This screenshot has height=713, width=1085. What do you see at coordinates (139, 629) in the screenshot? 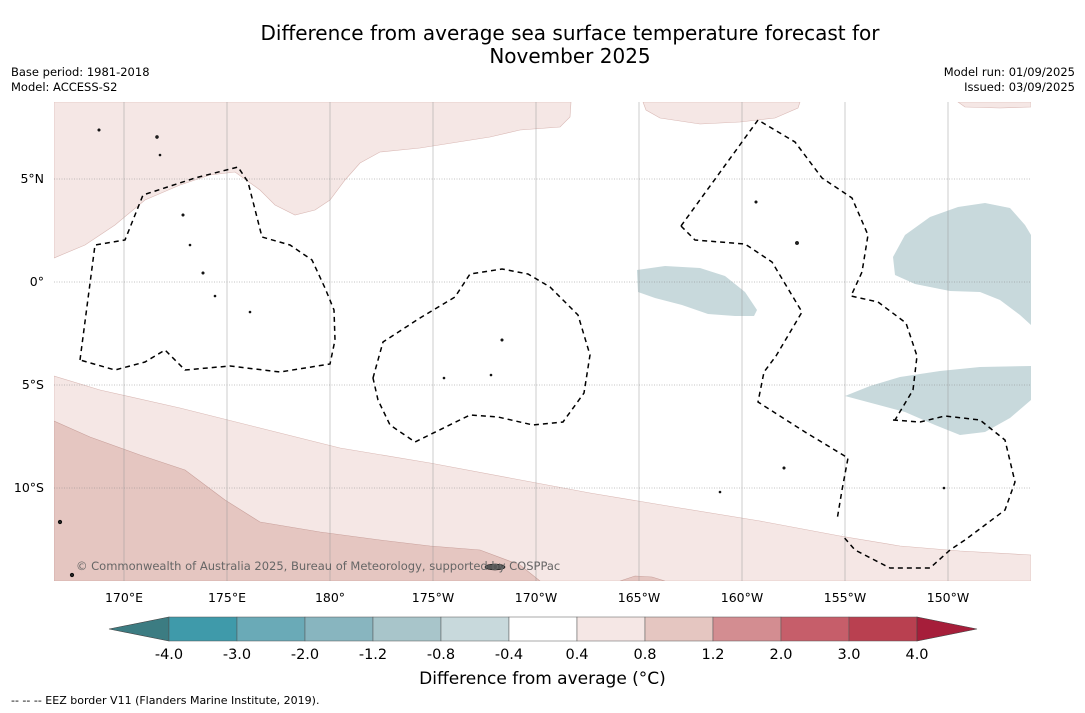
I see `colorbar-extend-low` at bounding box center [139, 629].